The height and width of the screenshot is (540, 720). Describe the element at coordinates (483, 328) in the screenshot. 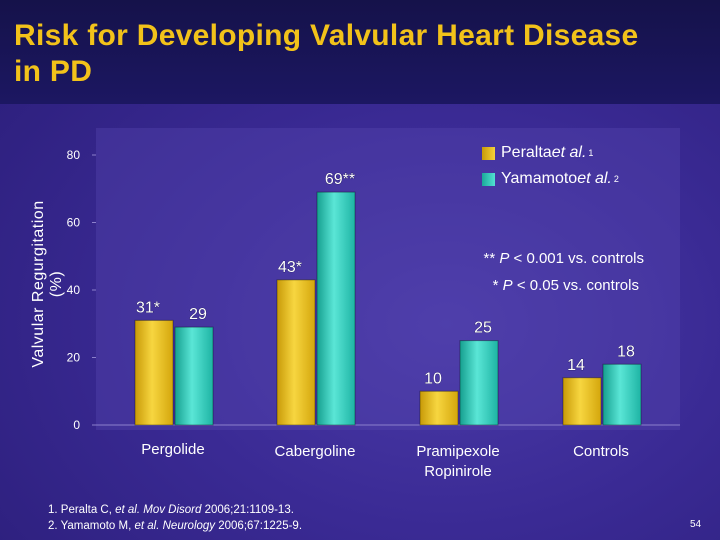

I see `data-label: 25` at that location.